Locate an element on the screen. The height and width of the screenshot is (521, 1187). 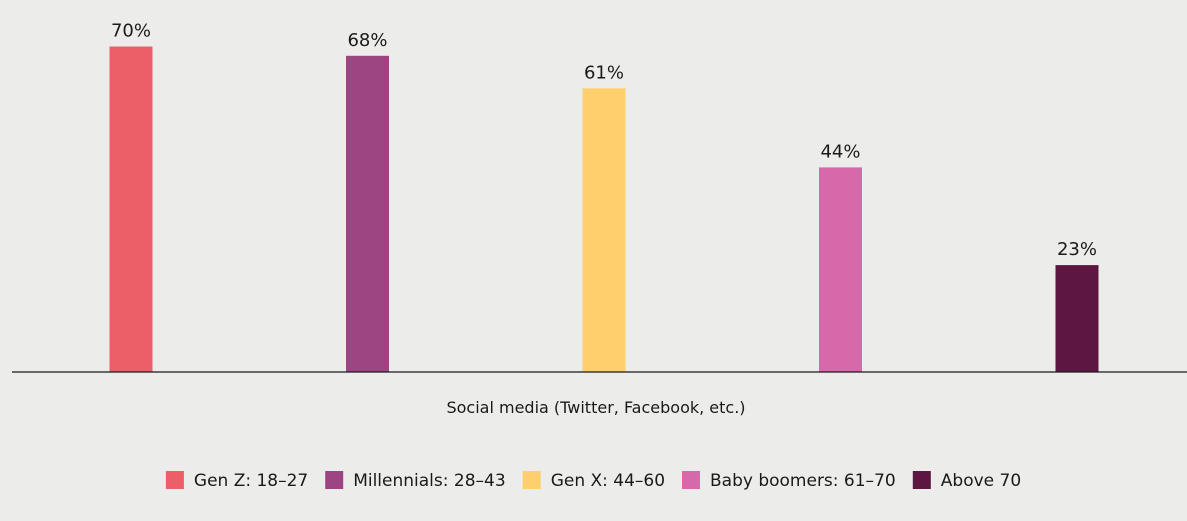
bar-value-label-2: 68% is located at coordinates (367, 40).